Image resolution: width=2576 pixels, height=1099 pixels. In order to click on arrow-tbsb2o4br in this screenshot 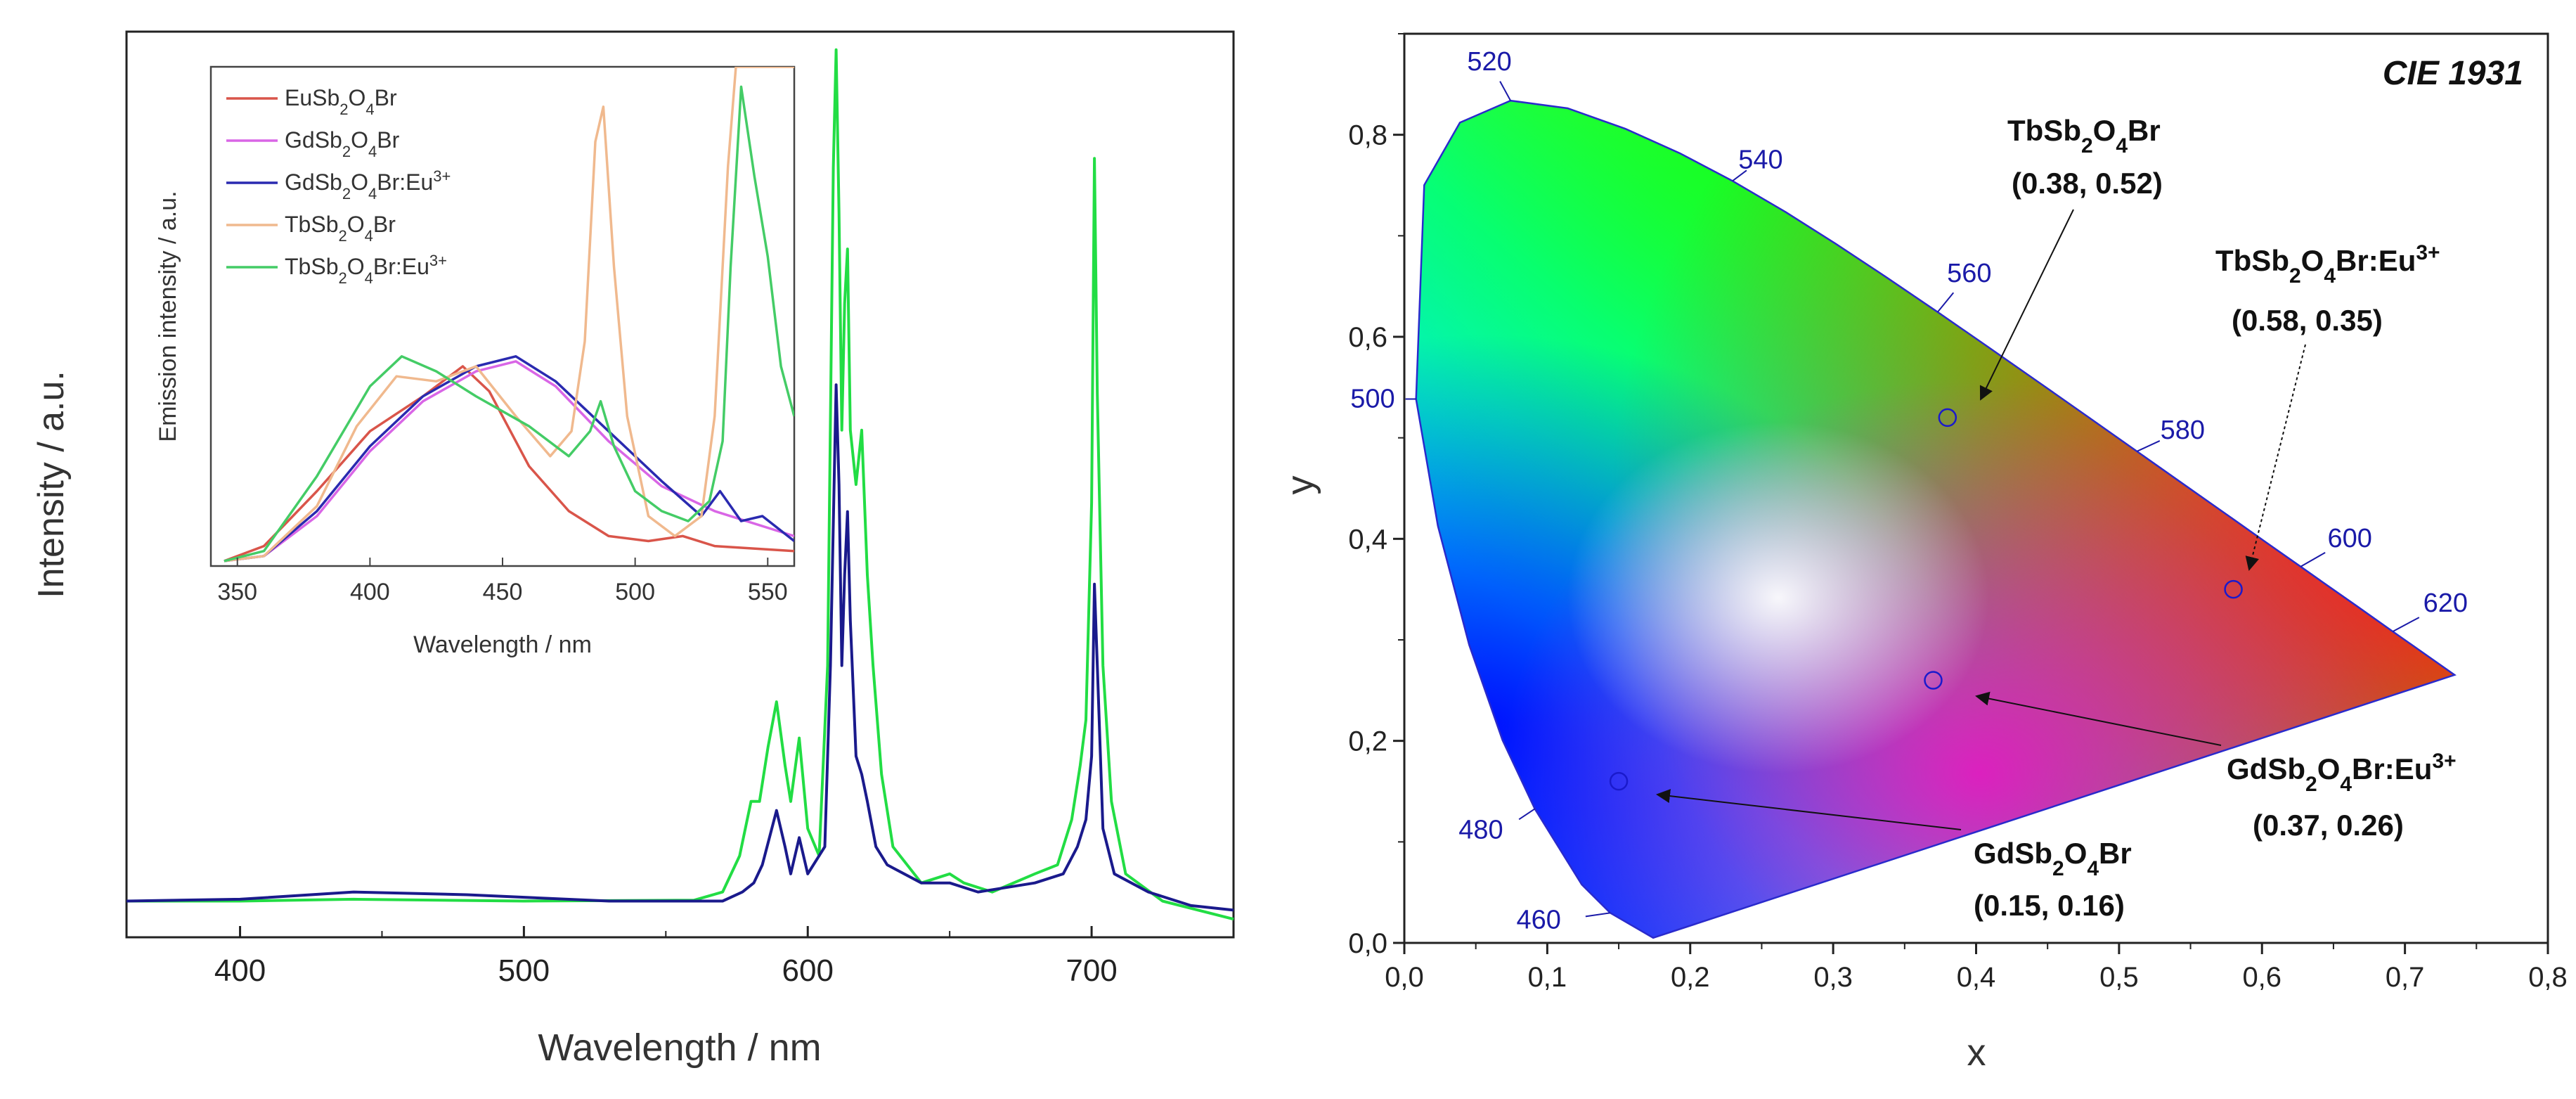, I will do `click(2027, 305)`.